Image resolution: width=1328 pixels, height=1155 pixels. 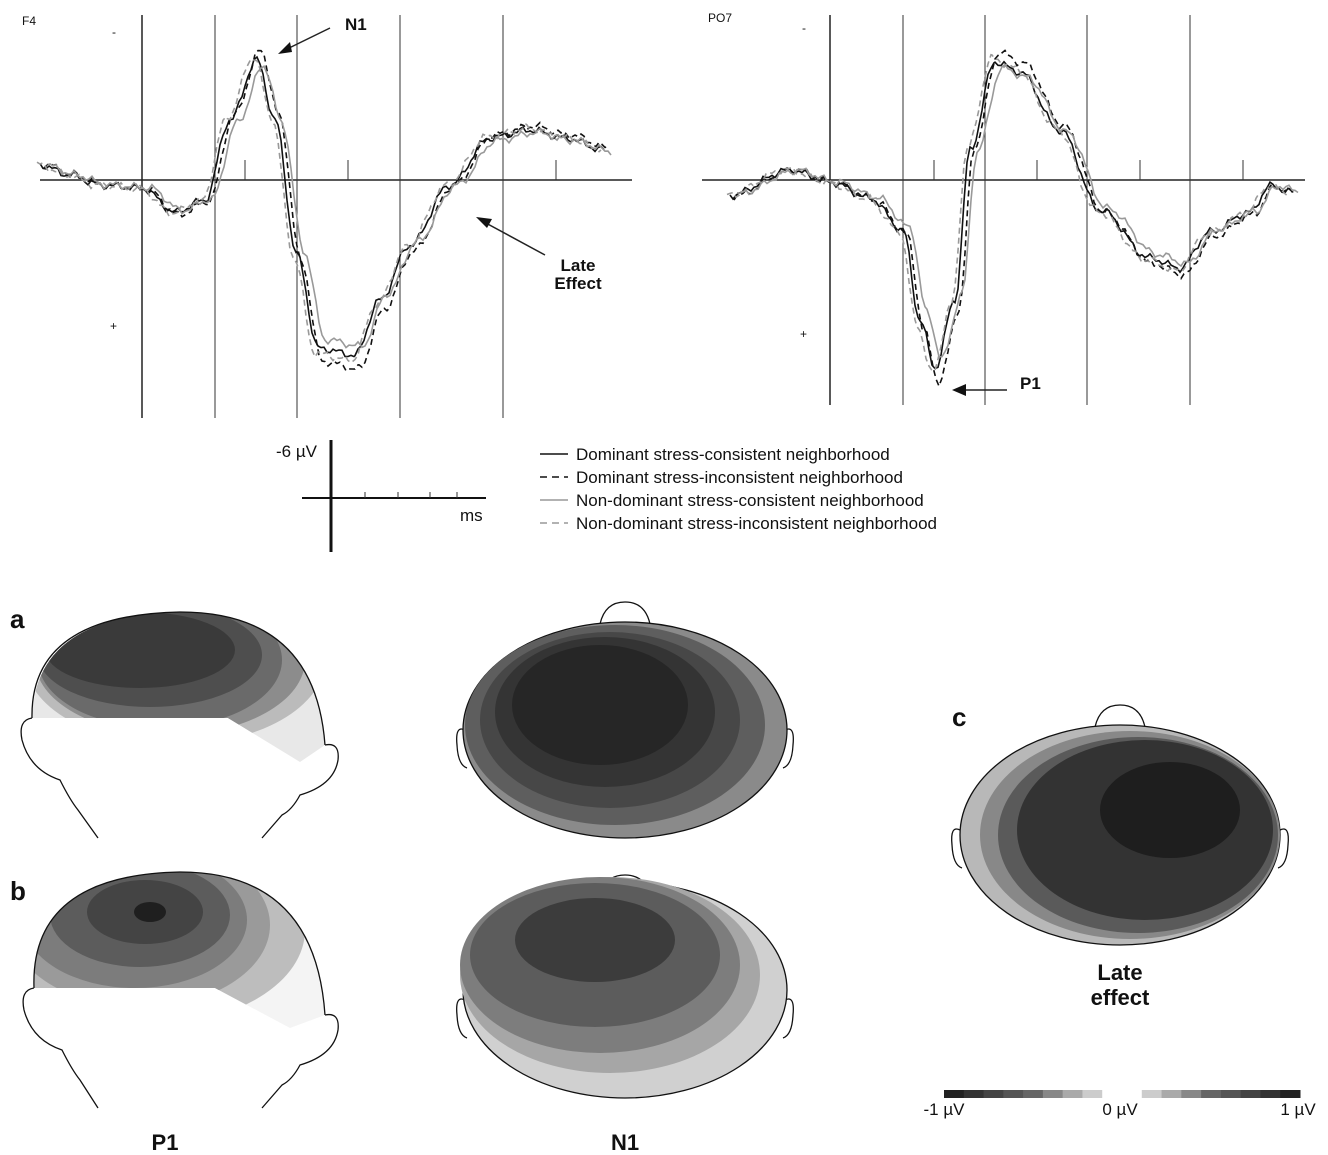 What do you see at coordinates (945, 1109) in the screenshot?
I see `colorbar-label: -1 µV` at bounding box center [945, 1109].